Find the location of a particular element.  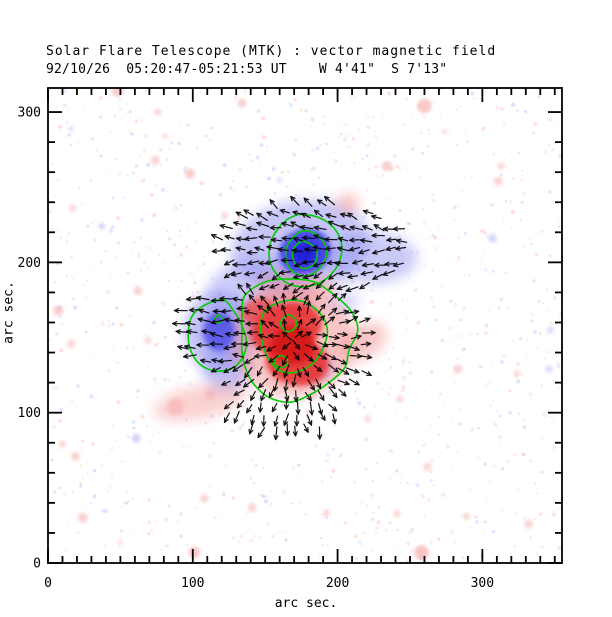

y-tick-label: 300 is located at coordinates (29, 113).